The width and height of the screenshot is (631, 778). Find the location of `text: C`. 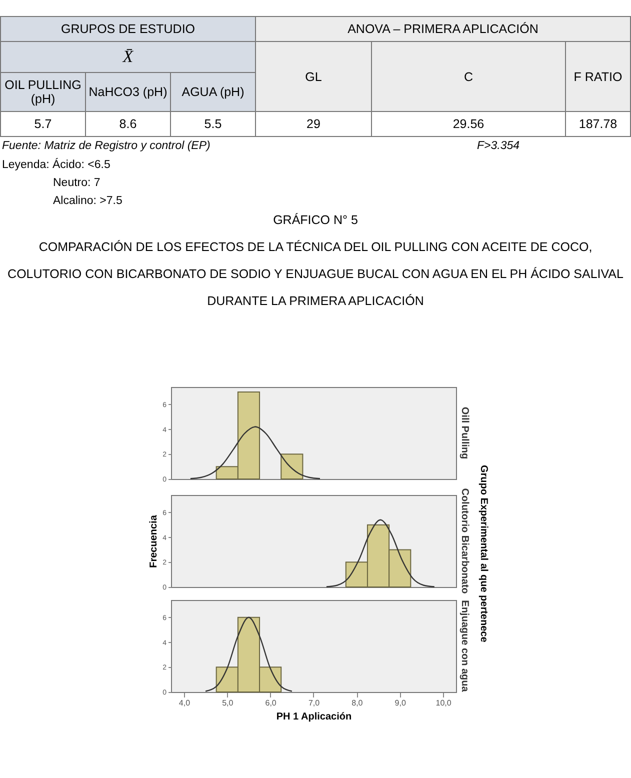

text: C is located at coordinates (468, 77).